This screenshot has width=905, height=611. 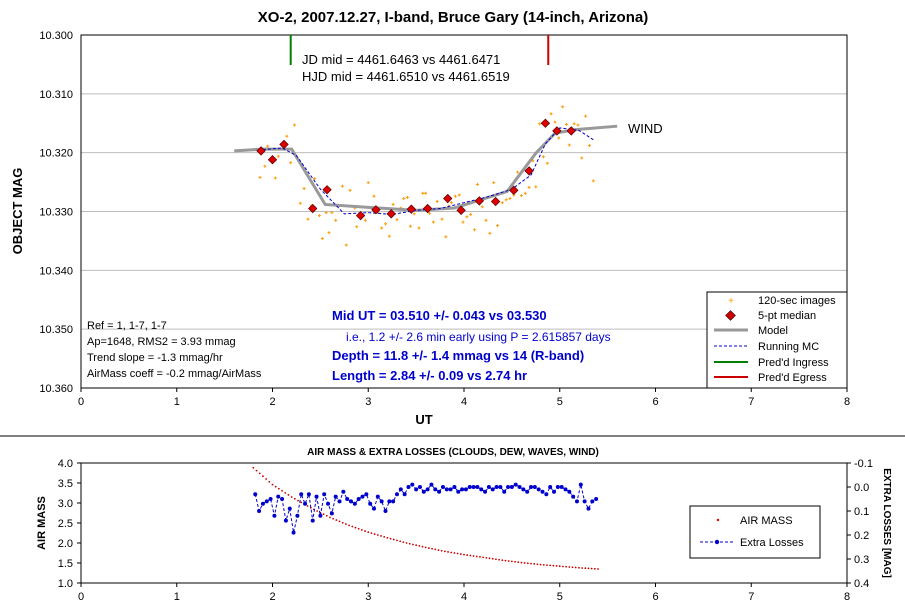 I want to click on y2-tick-label: 0.4, so click(x=861, y=584).